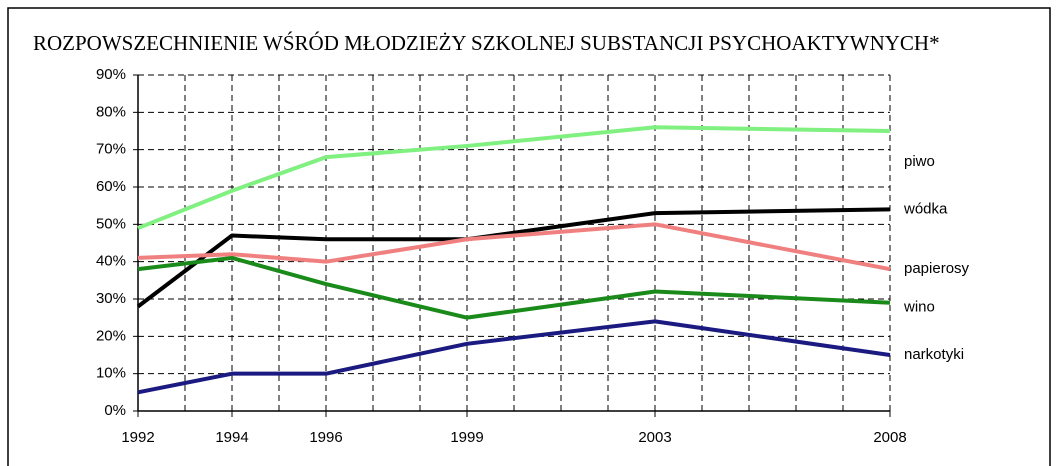 The width and height of the screenshot is (1058, 466). What do you see at coordinates (925, 208) in the screenshot?
I see `series-label: wódka` at bounding box center [925, 208].